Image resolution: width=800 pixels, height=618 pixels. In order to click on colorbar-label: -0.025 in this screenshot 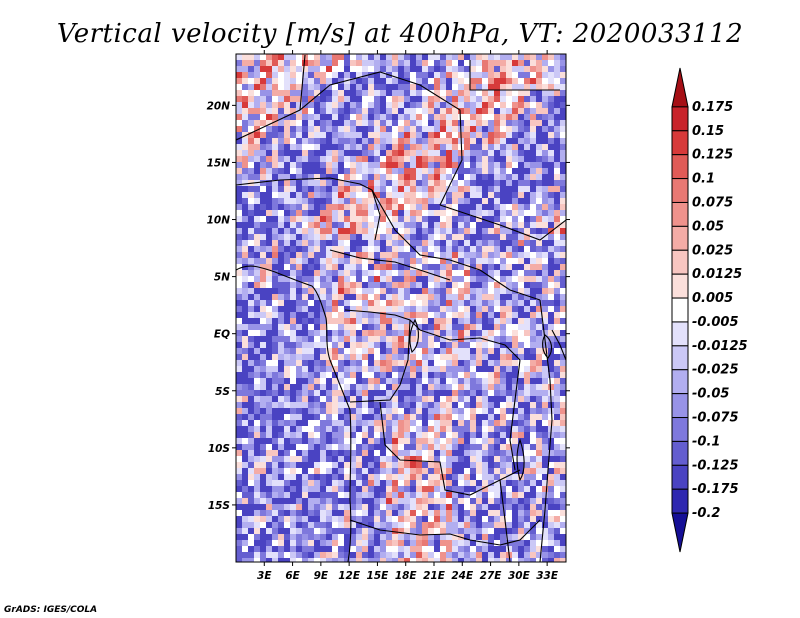, I will do `click(715, 370)`.